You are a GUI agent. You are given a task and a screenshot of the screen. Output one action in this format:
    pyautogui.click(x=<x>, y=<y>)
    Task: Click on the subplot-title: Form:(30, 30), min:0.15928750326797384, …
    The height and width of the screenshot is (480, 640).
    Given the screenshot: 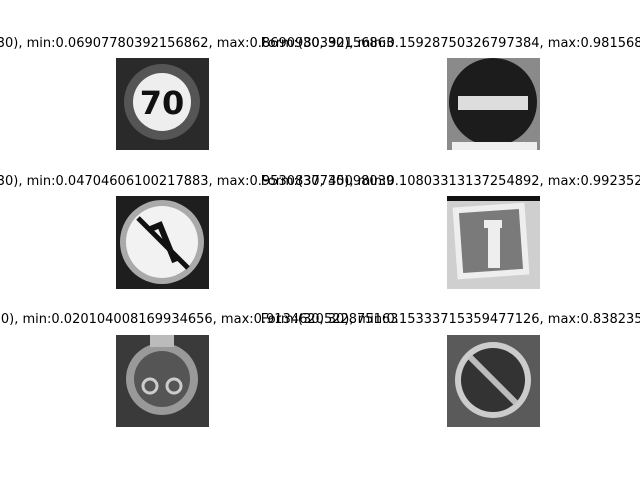 What is the action you would take?
    pyautogui.click(x=450, y=43)
    